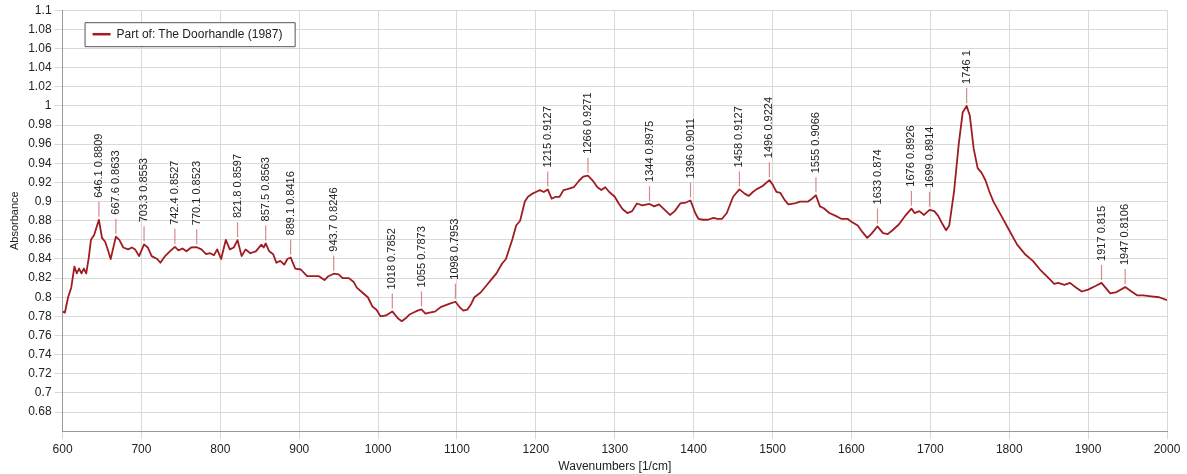 The height and width of the screenshot is (474, 1187). I want to click on annotation: 1098 0.7953, so click(454, 249).